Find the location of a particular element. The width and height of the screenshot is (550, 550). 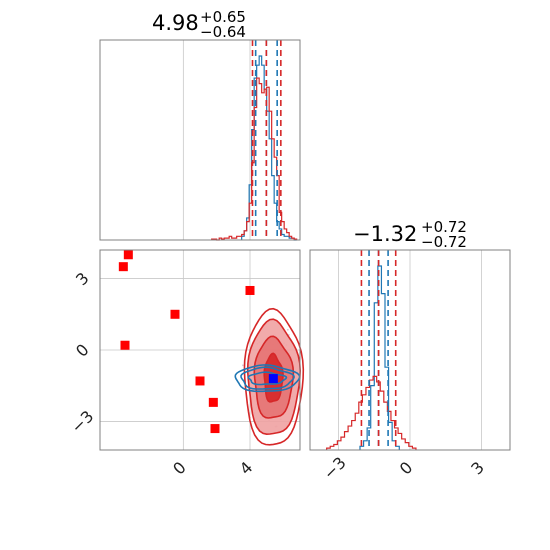

param2-axes-frame is located at coordinates (410, 350).